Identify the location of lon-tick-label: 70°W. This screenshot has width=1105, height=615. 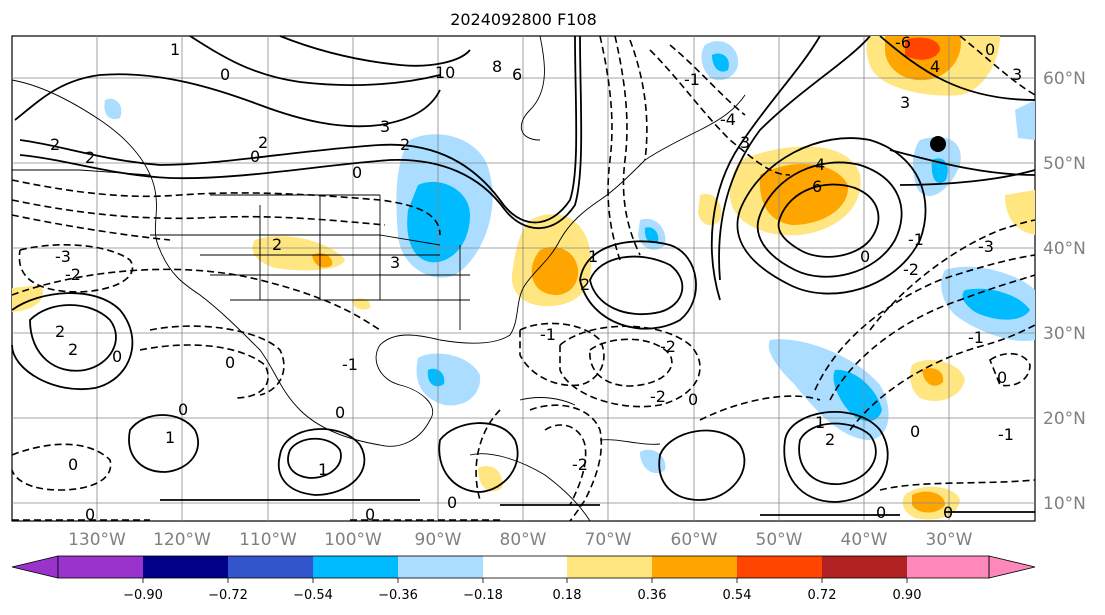
(608, 540).